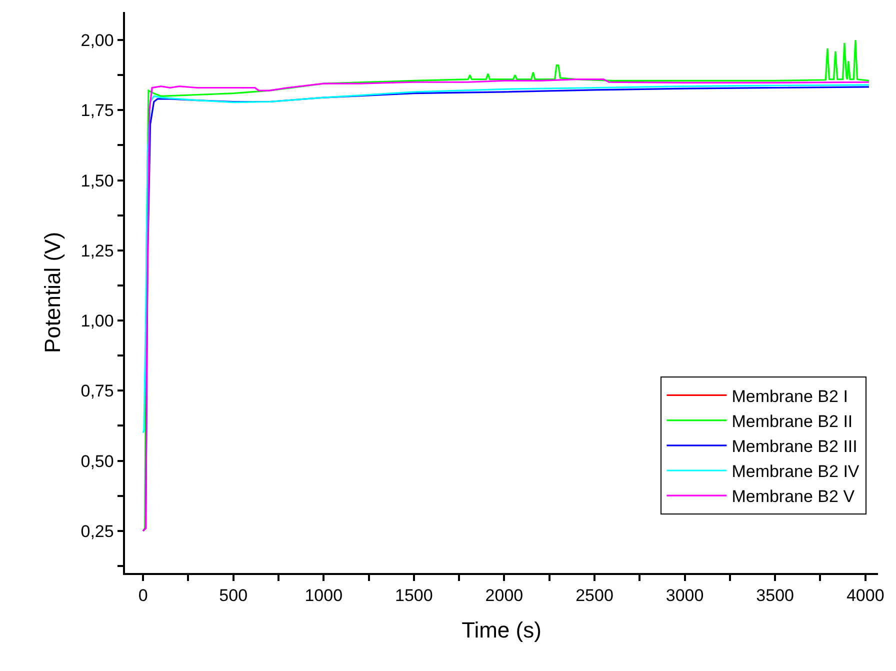  What do you see at coordinates (502, 630) in the screenshot?
I see `x-axis-title: Time (s)` at bounding box center [502, 630].